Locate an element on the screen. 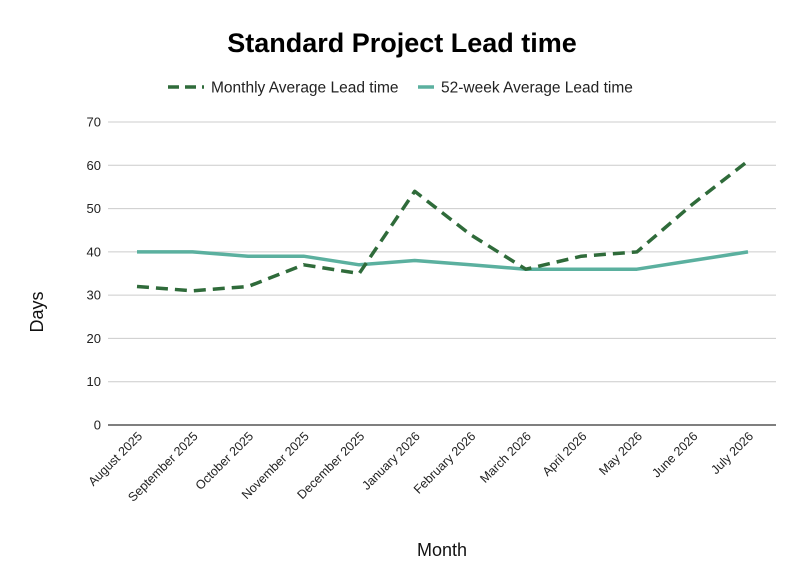  x-tick-label: July 2026 is located at coordinates (732, 453).